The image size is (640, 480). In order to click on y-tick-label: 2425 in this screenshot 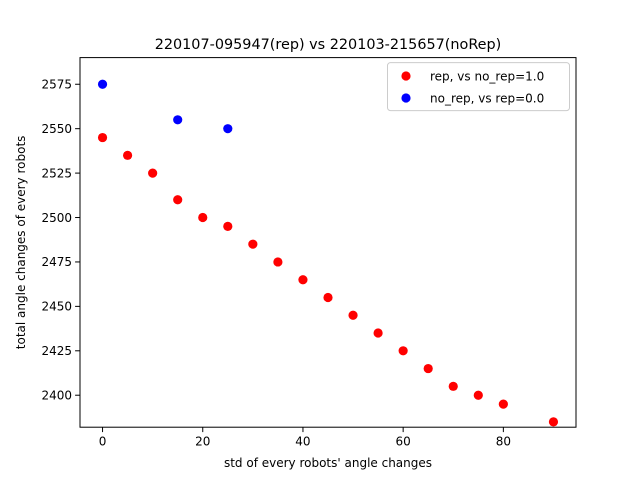, I will do `click(56, 351)`.